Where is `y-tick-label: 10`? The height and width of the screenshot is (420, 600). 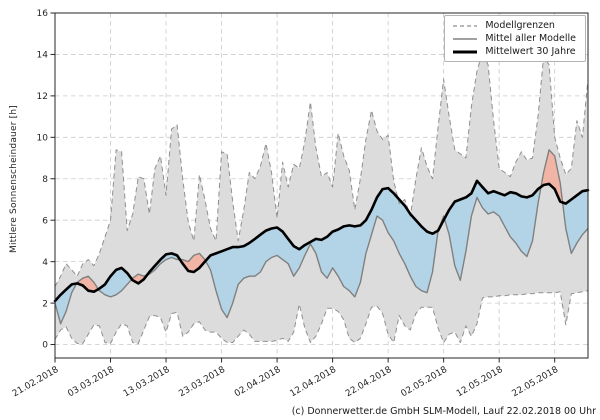
y-tick-label: 10 is located at coordinates (43, 139).